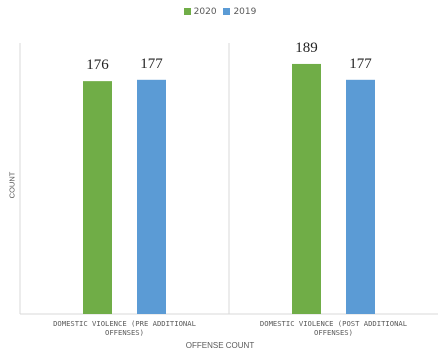 This screenshot has width=440, height=354. What do you see at coordinates (151, 64) in the screenshot?
I see `data-label-2019-1: 177` at bounding box center [151, 64].